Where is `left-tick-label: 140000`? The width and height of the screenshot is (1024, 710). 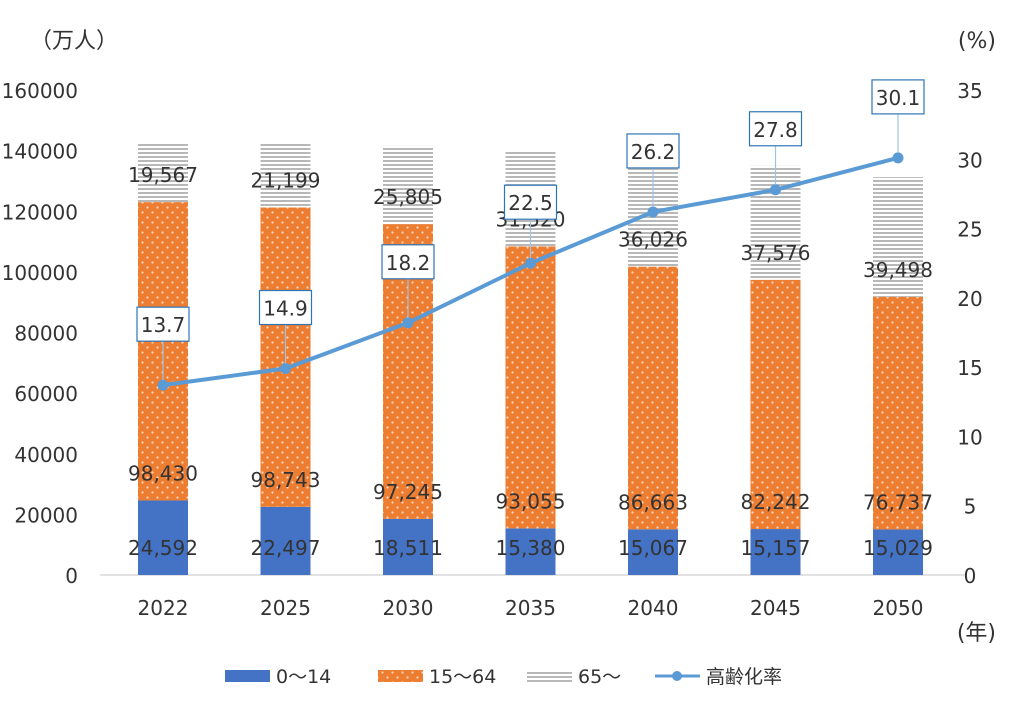
left-tick-label: 140000 is located at coordinates (40, 152).